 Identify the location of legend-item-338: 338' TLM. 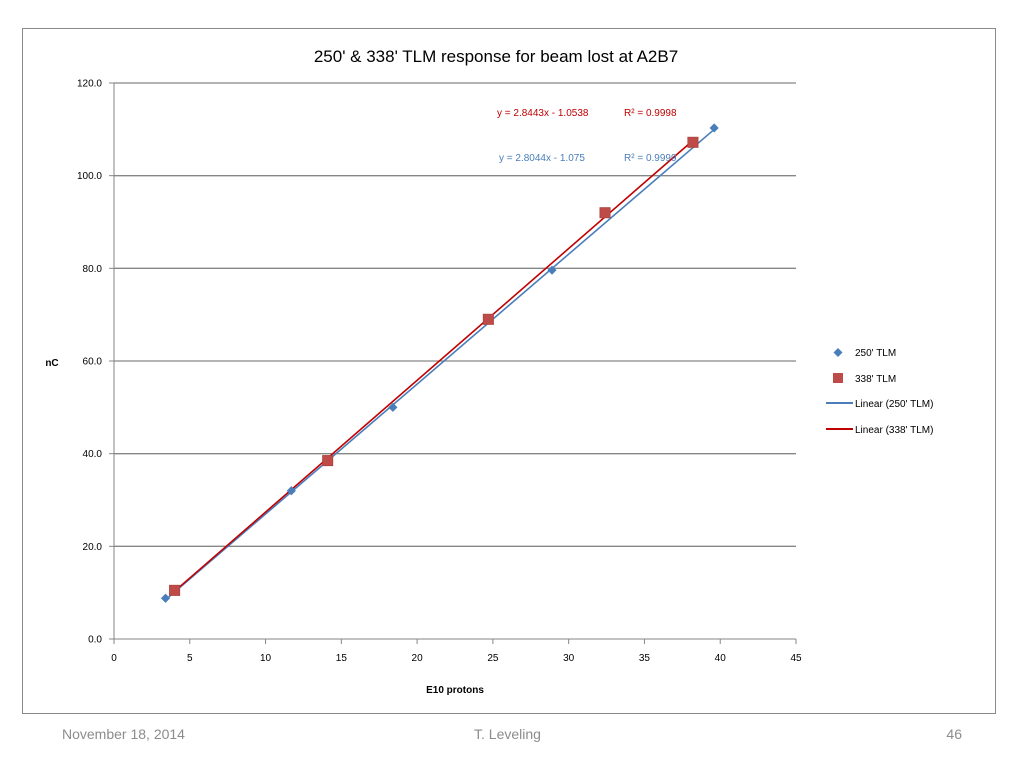
(864, 379).